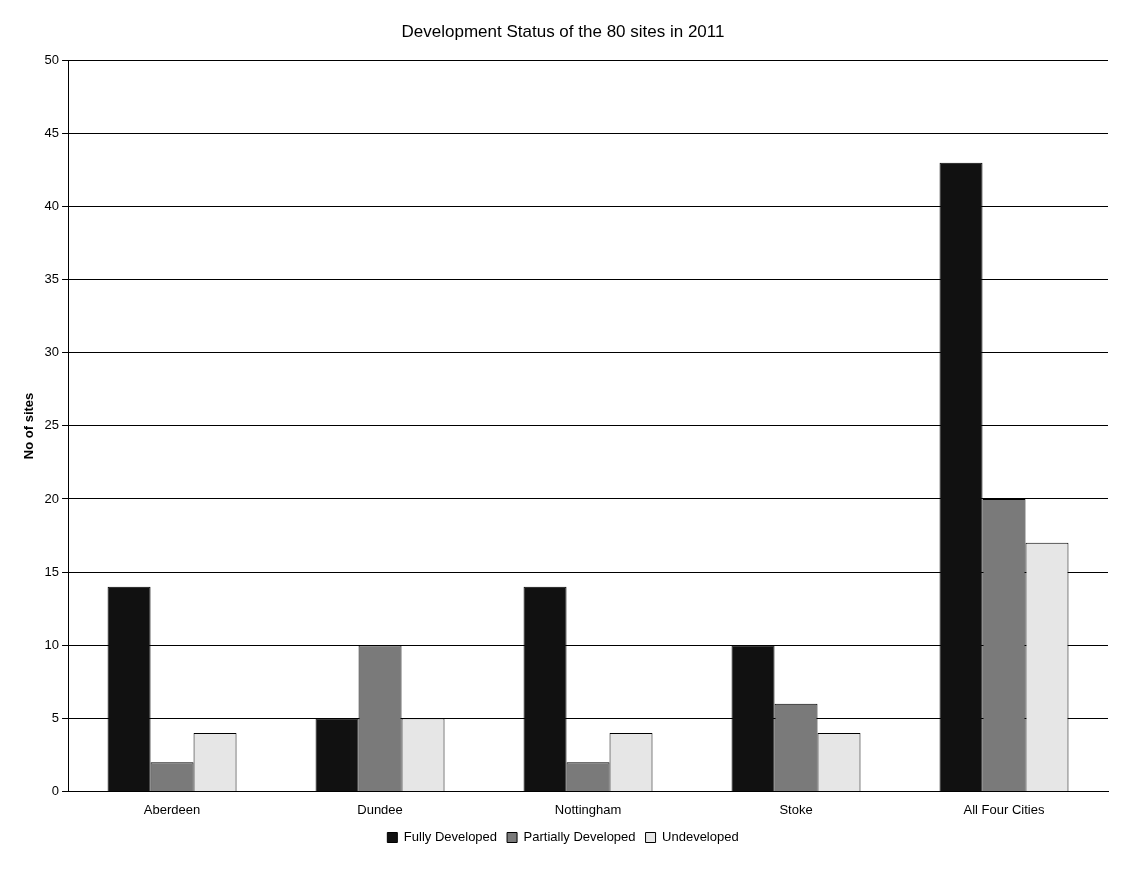  I want to click on legend-label: Fully Developed, so click(450, 837).